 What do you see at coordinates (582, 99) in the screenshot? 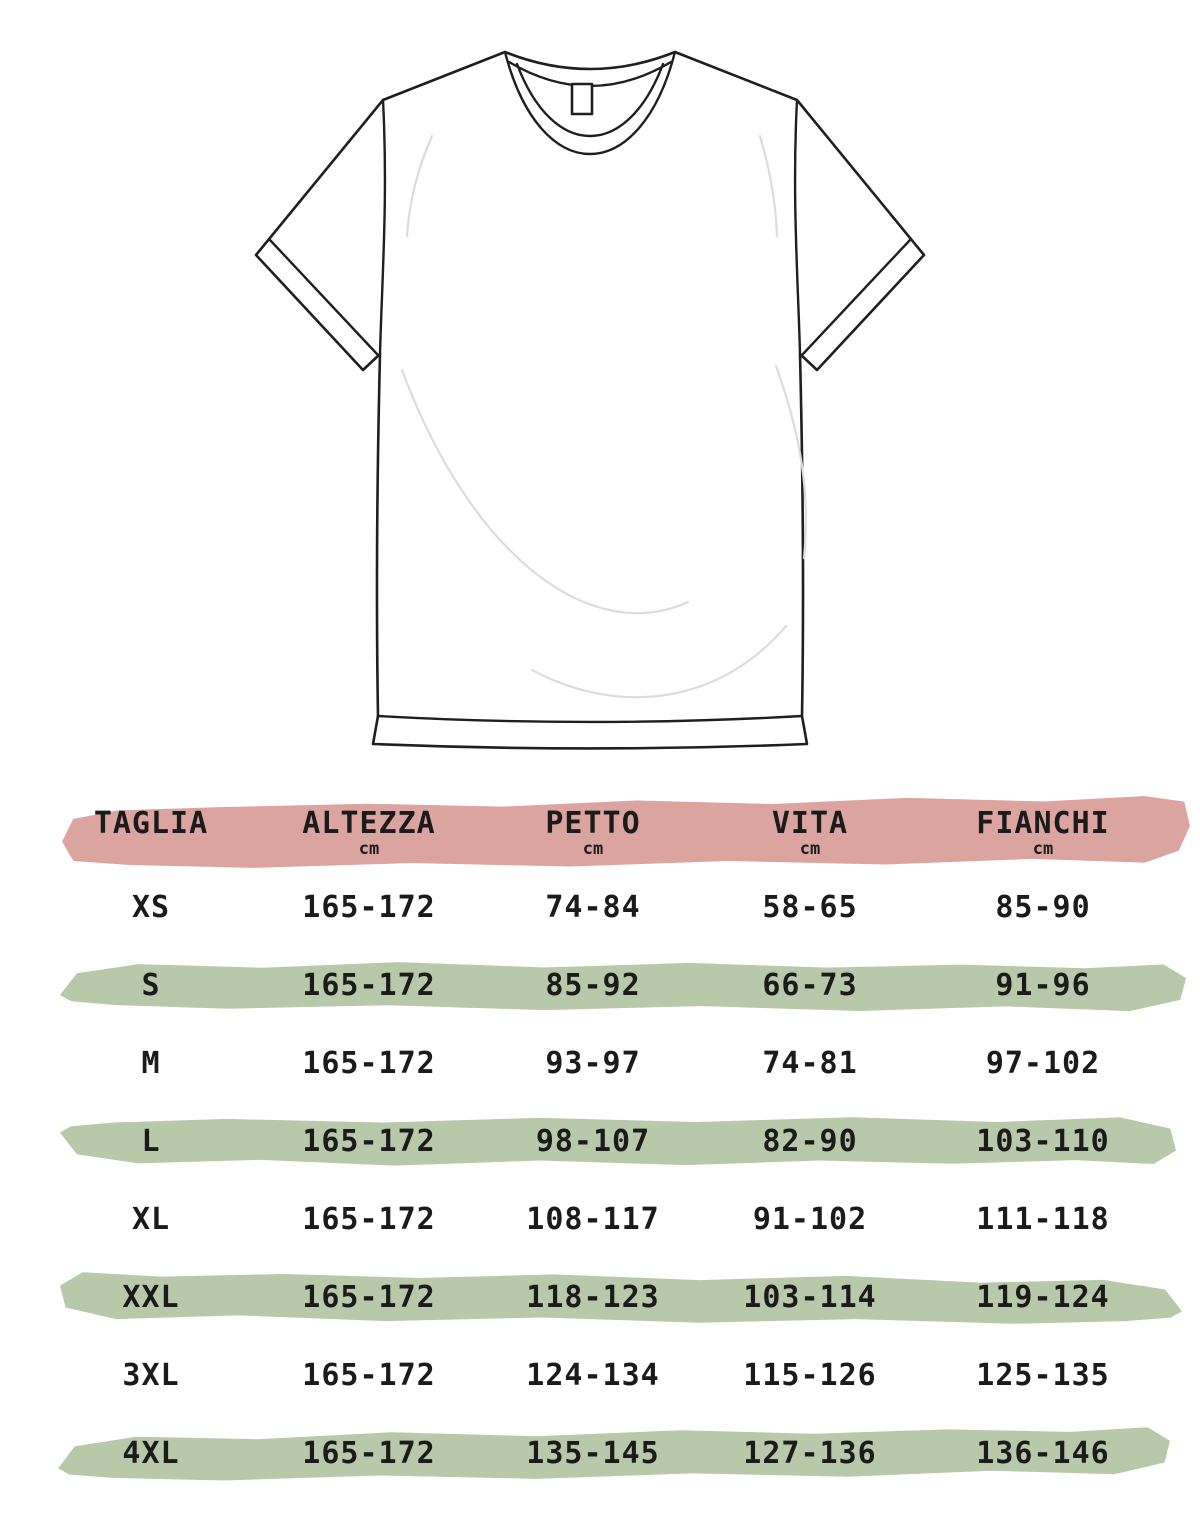
I see `tshirt-neck-tag` at bounding box center [582, 99].